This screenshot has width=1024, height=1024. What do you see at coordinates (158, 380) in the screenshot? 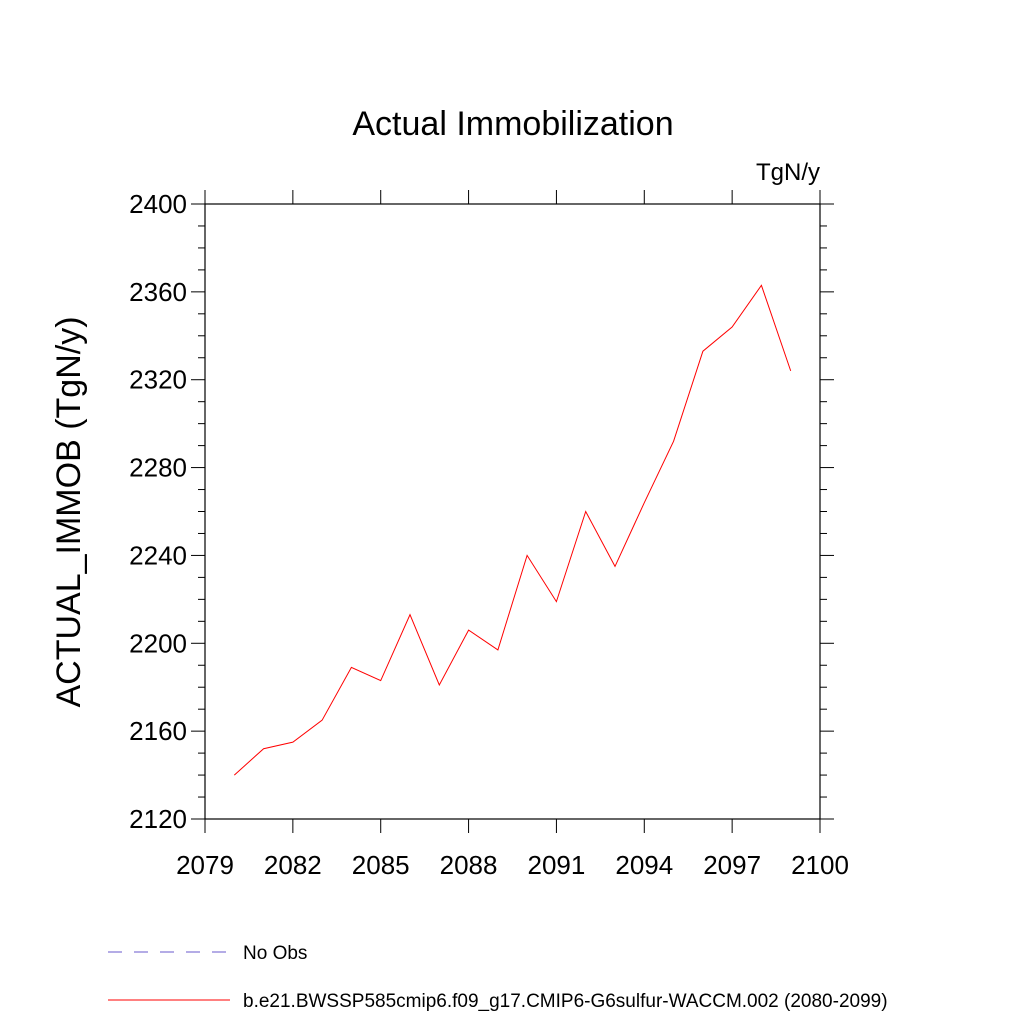
I see `y-tick-label: 2320` at bounding box center [158, 380].